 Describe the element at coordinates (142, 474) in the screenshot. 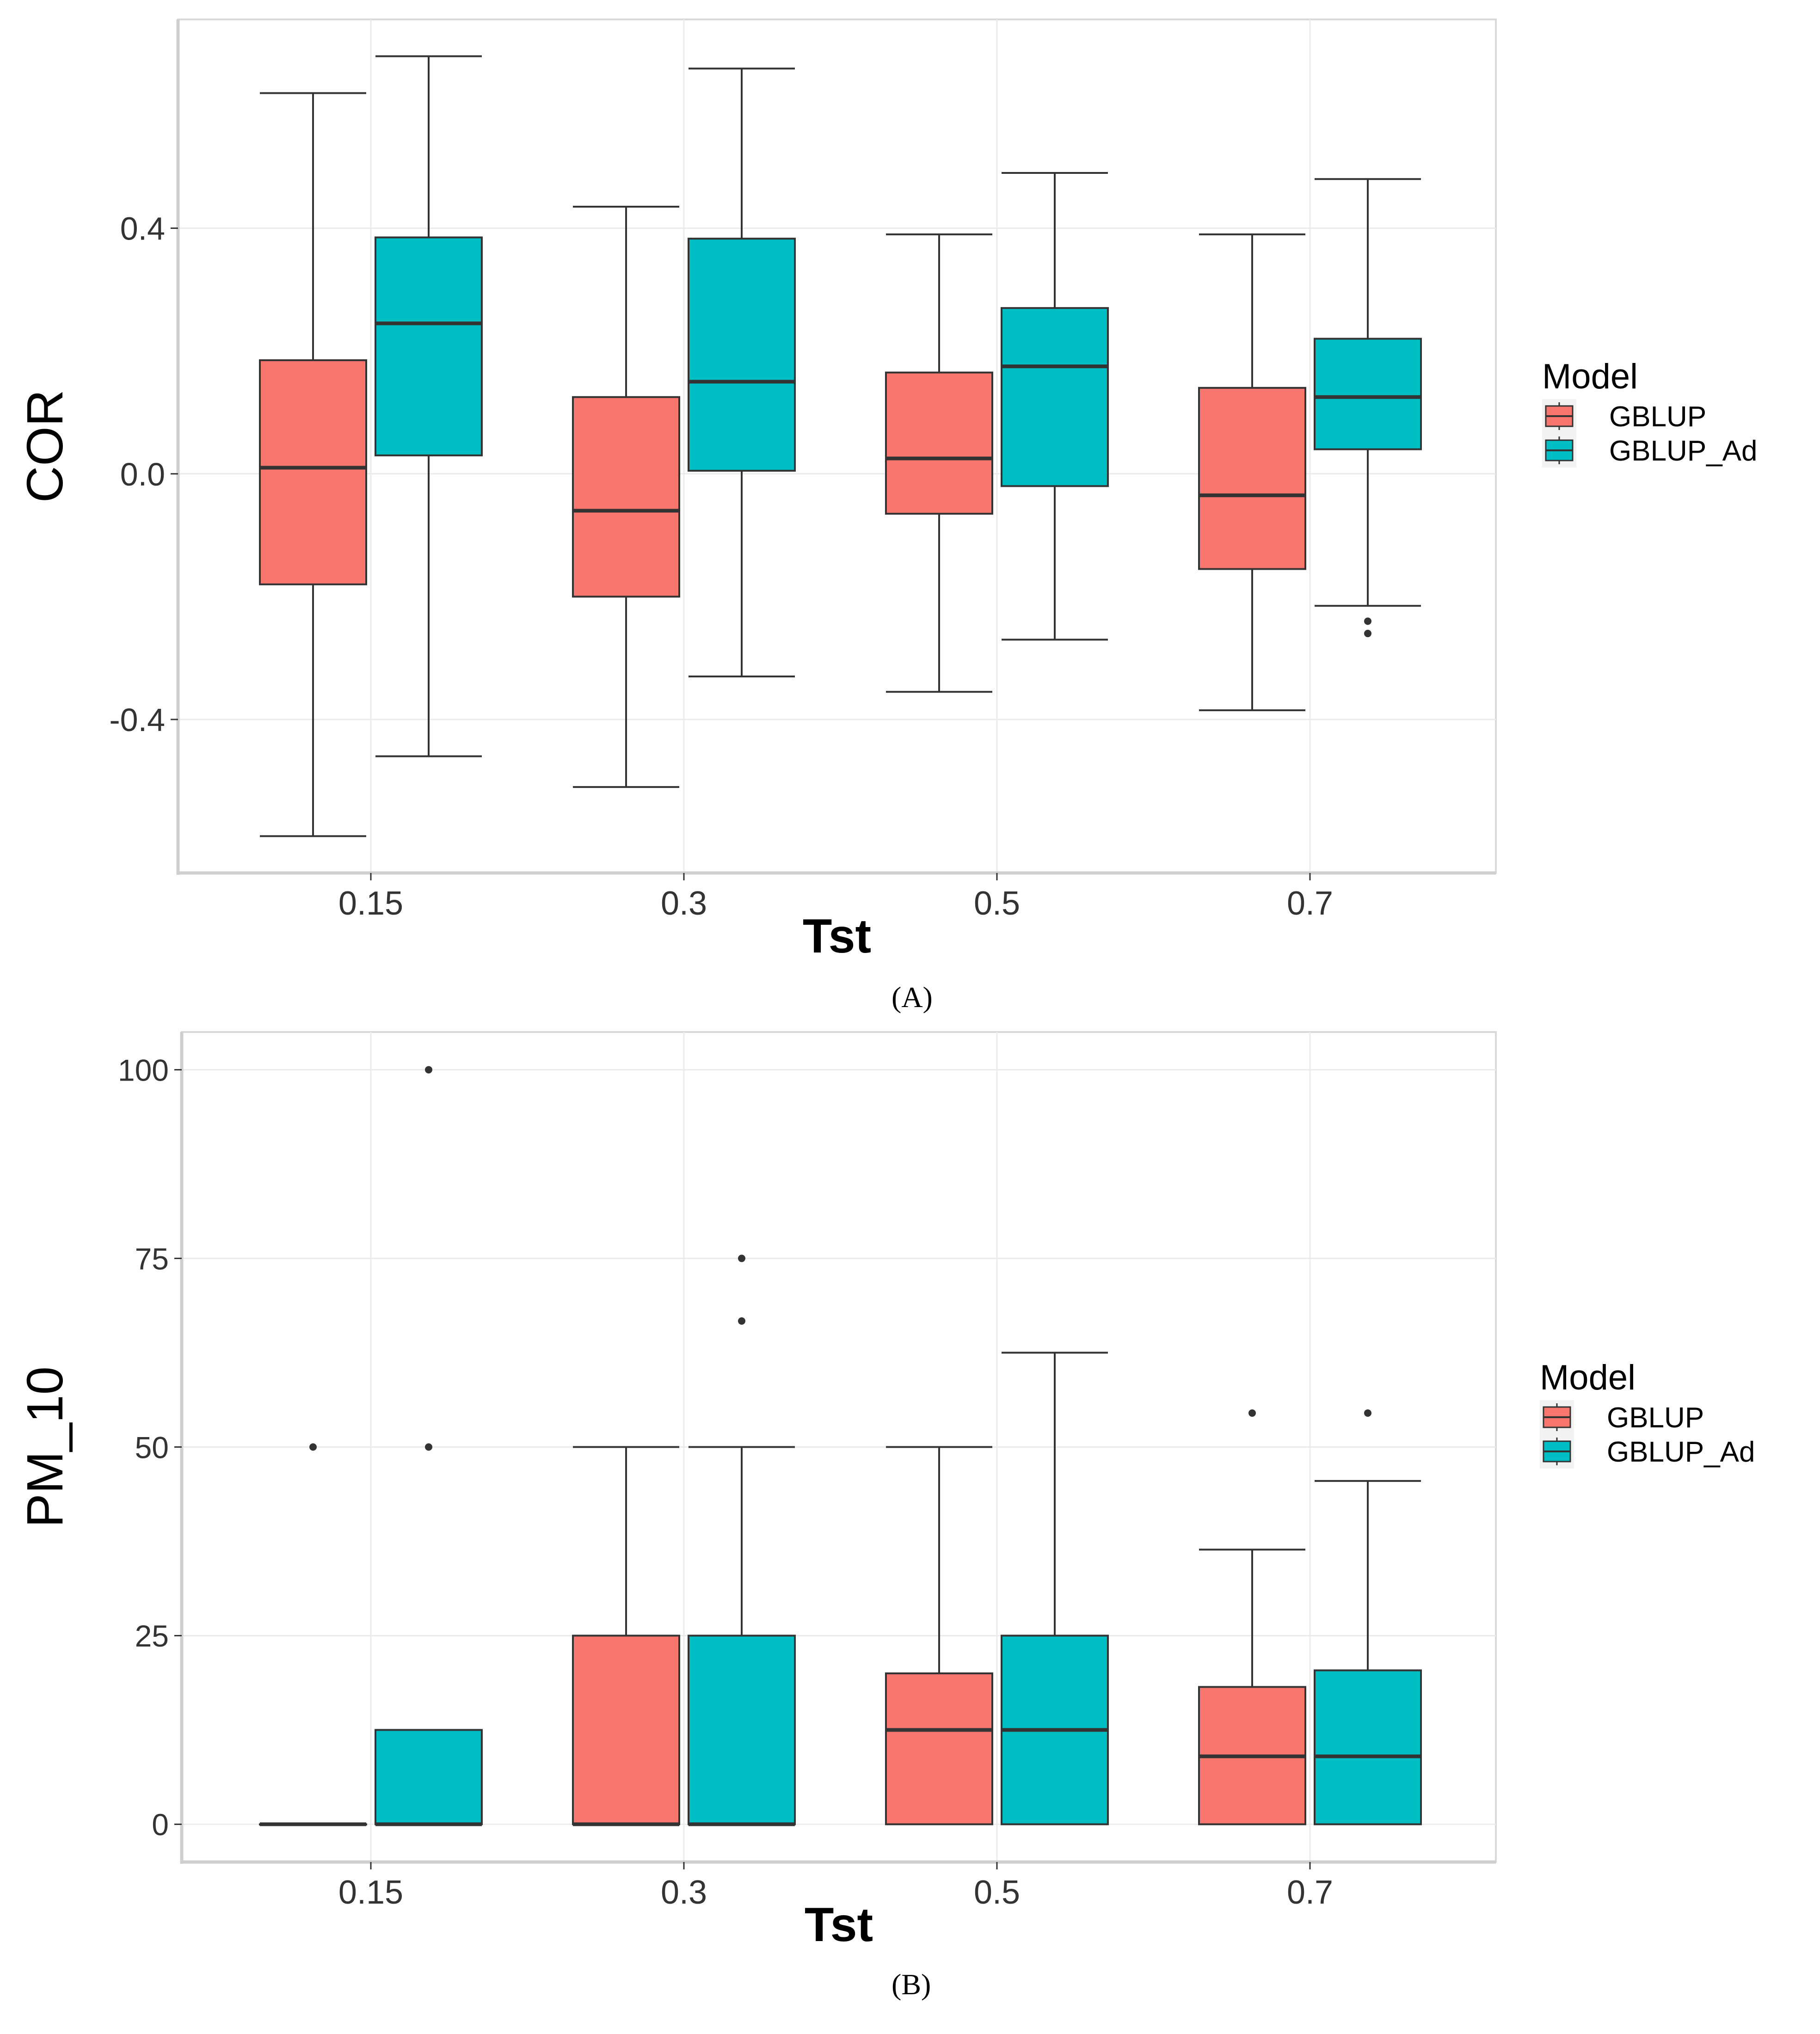

I see `y-tick-label: 0.0` at that location.